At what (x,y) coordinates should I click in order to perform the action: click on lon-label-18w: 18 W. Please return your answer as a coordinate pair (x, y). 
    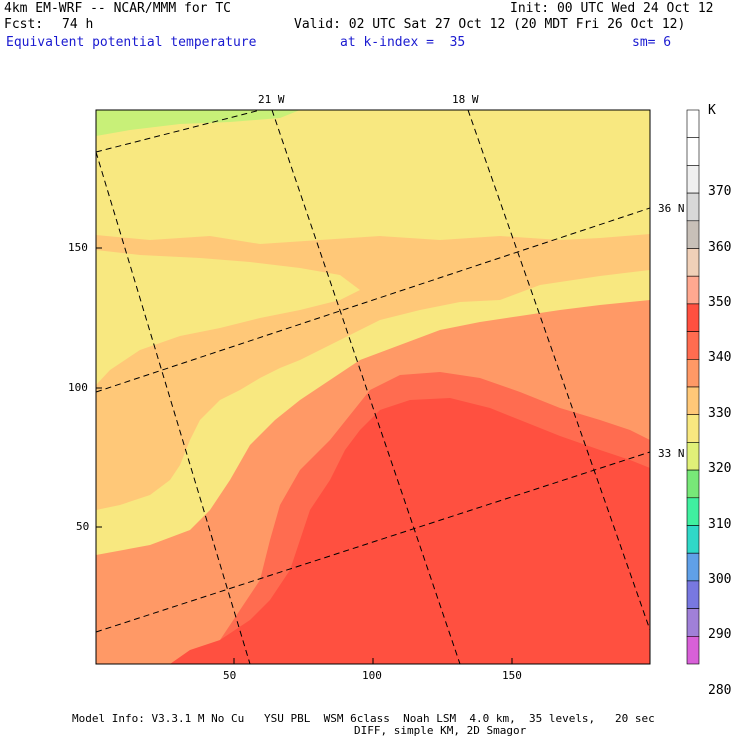
    Looking at the image, I should click on (465, 99).